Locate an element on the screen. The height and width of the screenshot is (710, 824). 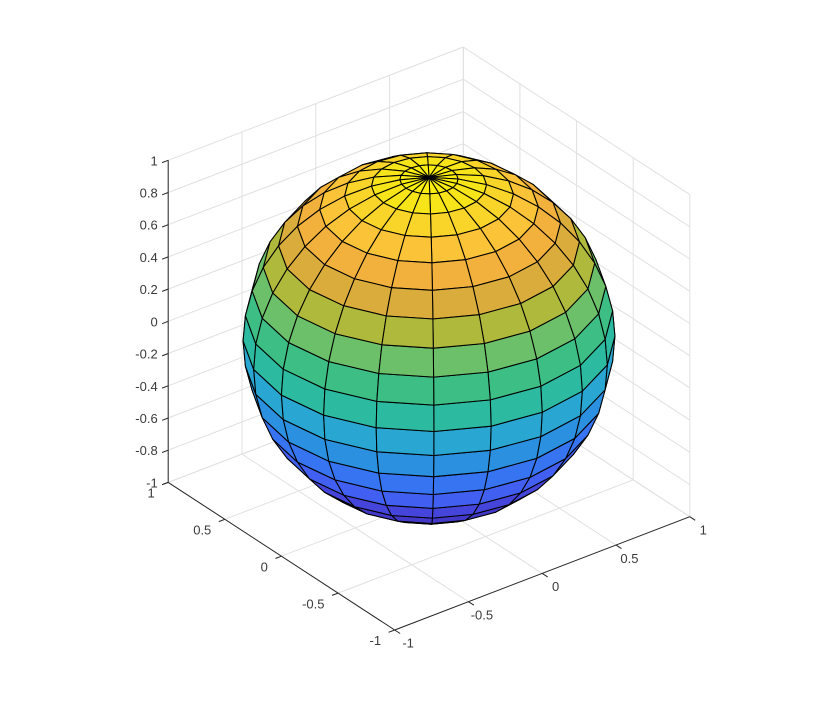
floor-grid-line-y is located at coordinates (485, 536).